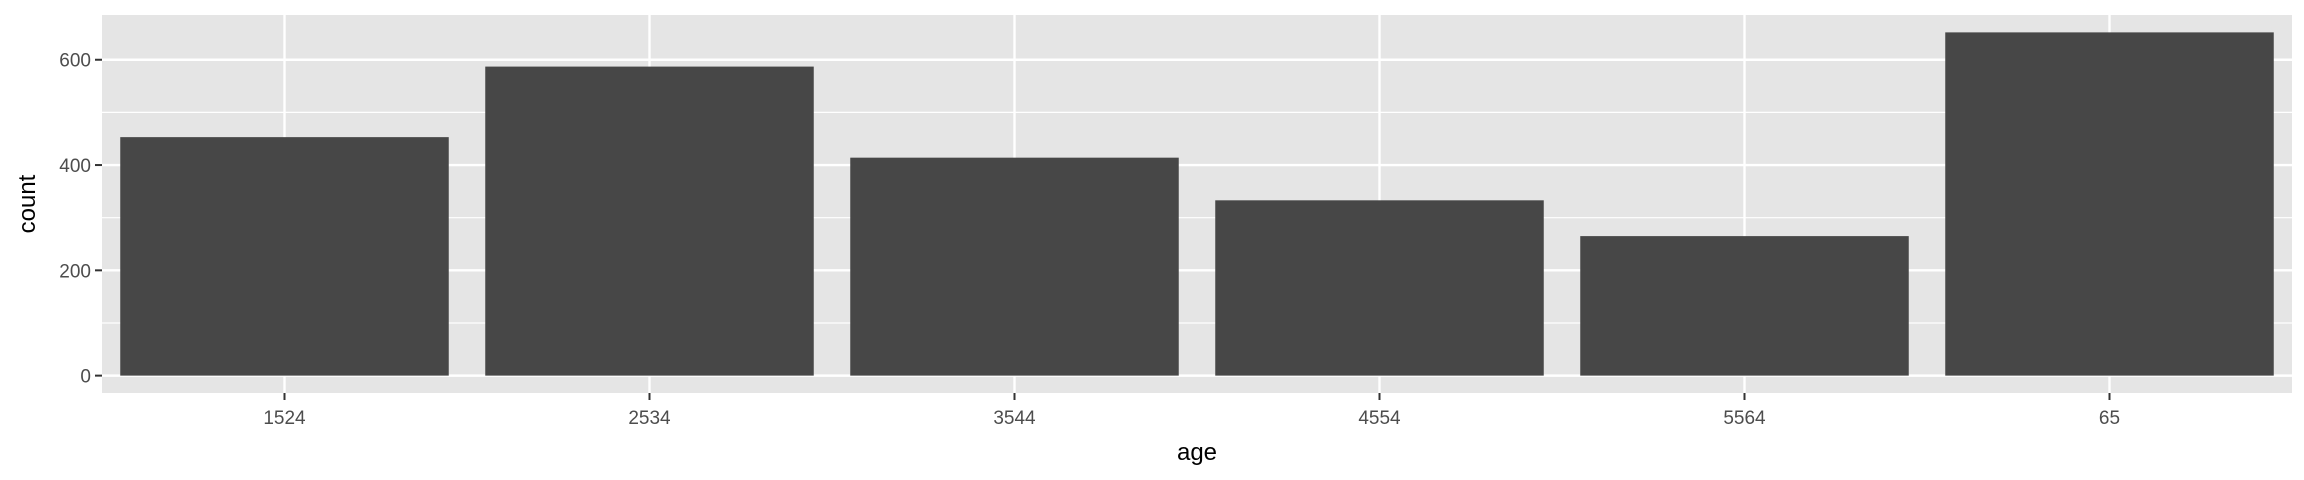 This screenshot has height=480, width=2304. What do you see at coordinates (649, 418) in the screenshot?
I see `x-tick-label: 2534` at bounding box center [649, 418].